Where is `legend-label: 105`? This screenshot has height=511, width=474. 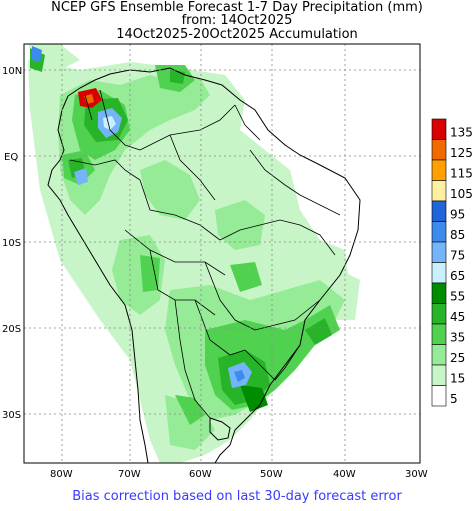
legend-label: 105 is located at coordinates (461, 194).